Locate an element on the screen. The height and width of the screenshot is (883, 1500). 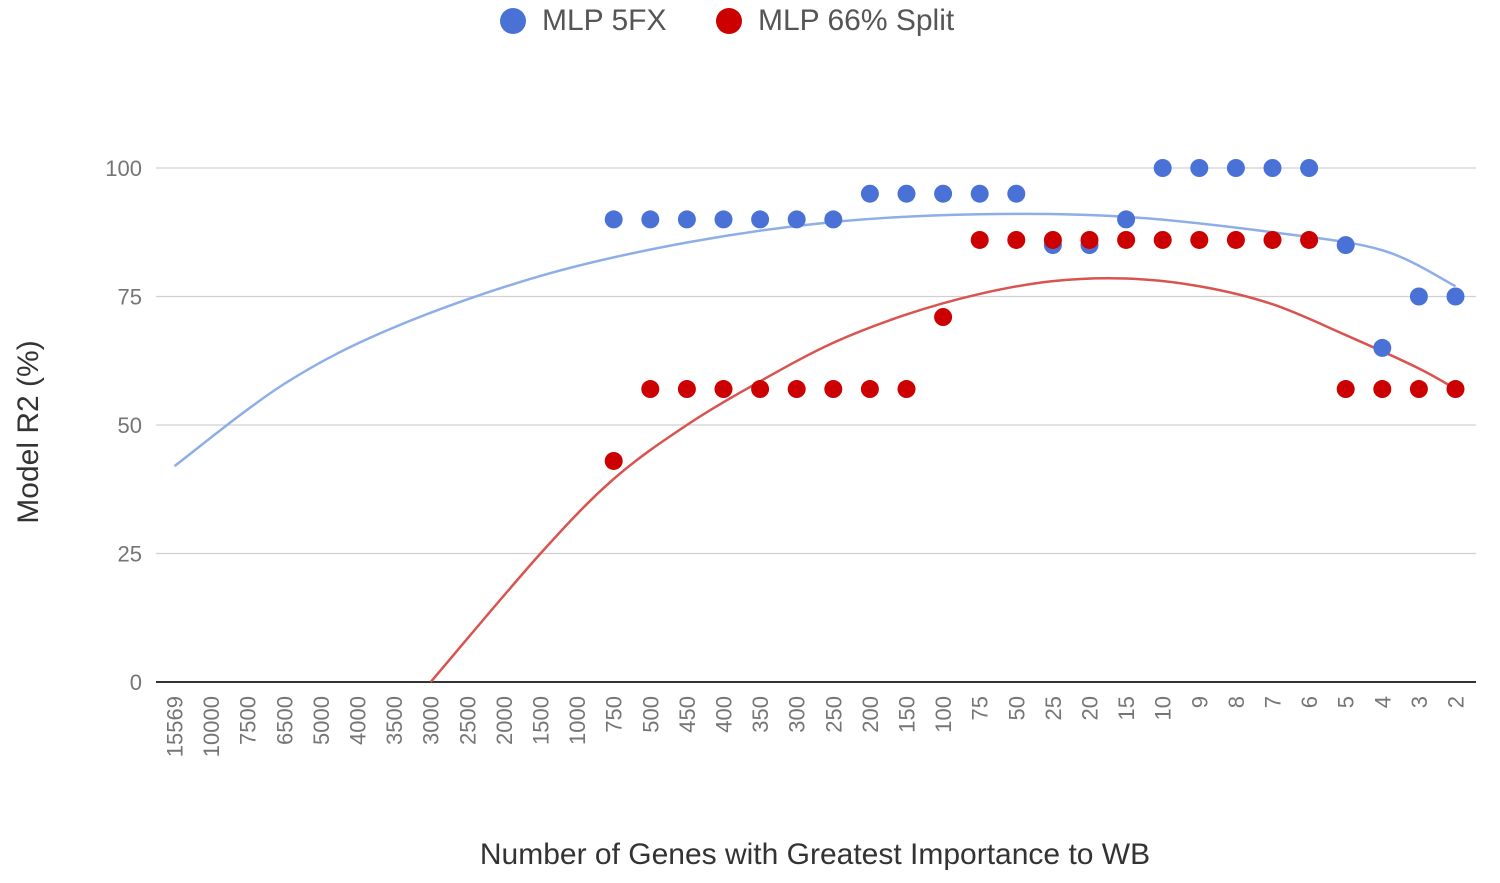
y-tick-label: 75 is located at coordinates (130, 297).